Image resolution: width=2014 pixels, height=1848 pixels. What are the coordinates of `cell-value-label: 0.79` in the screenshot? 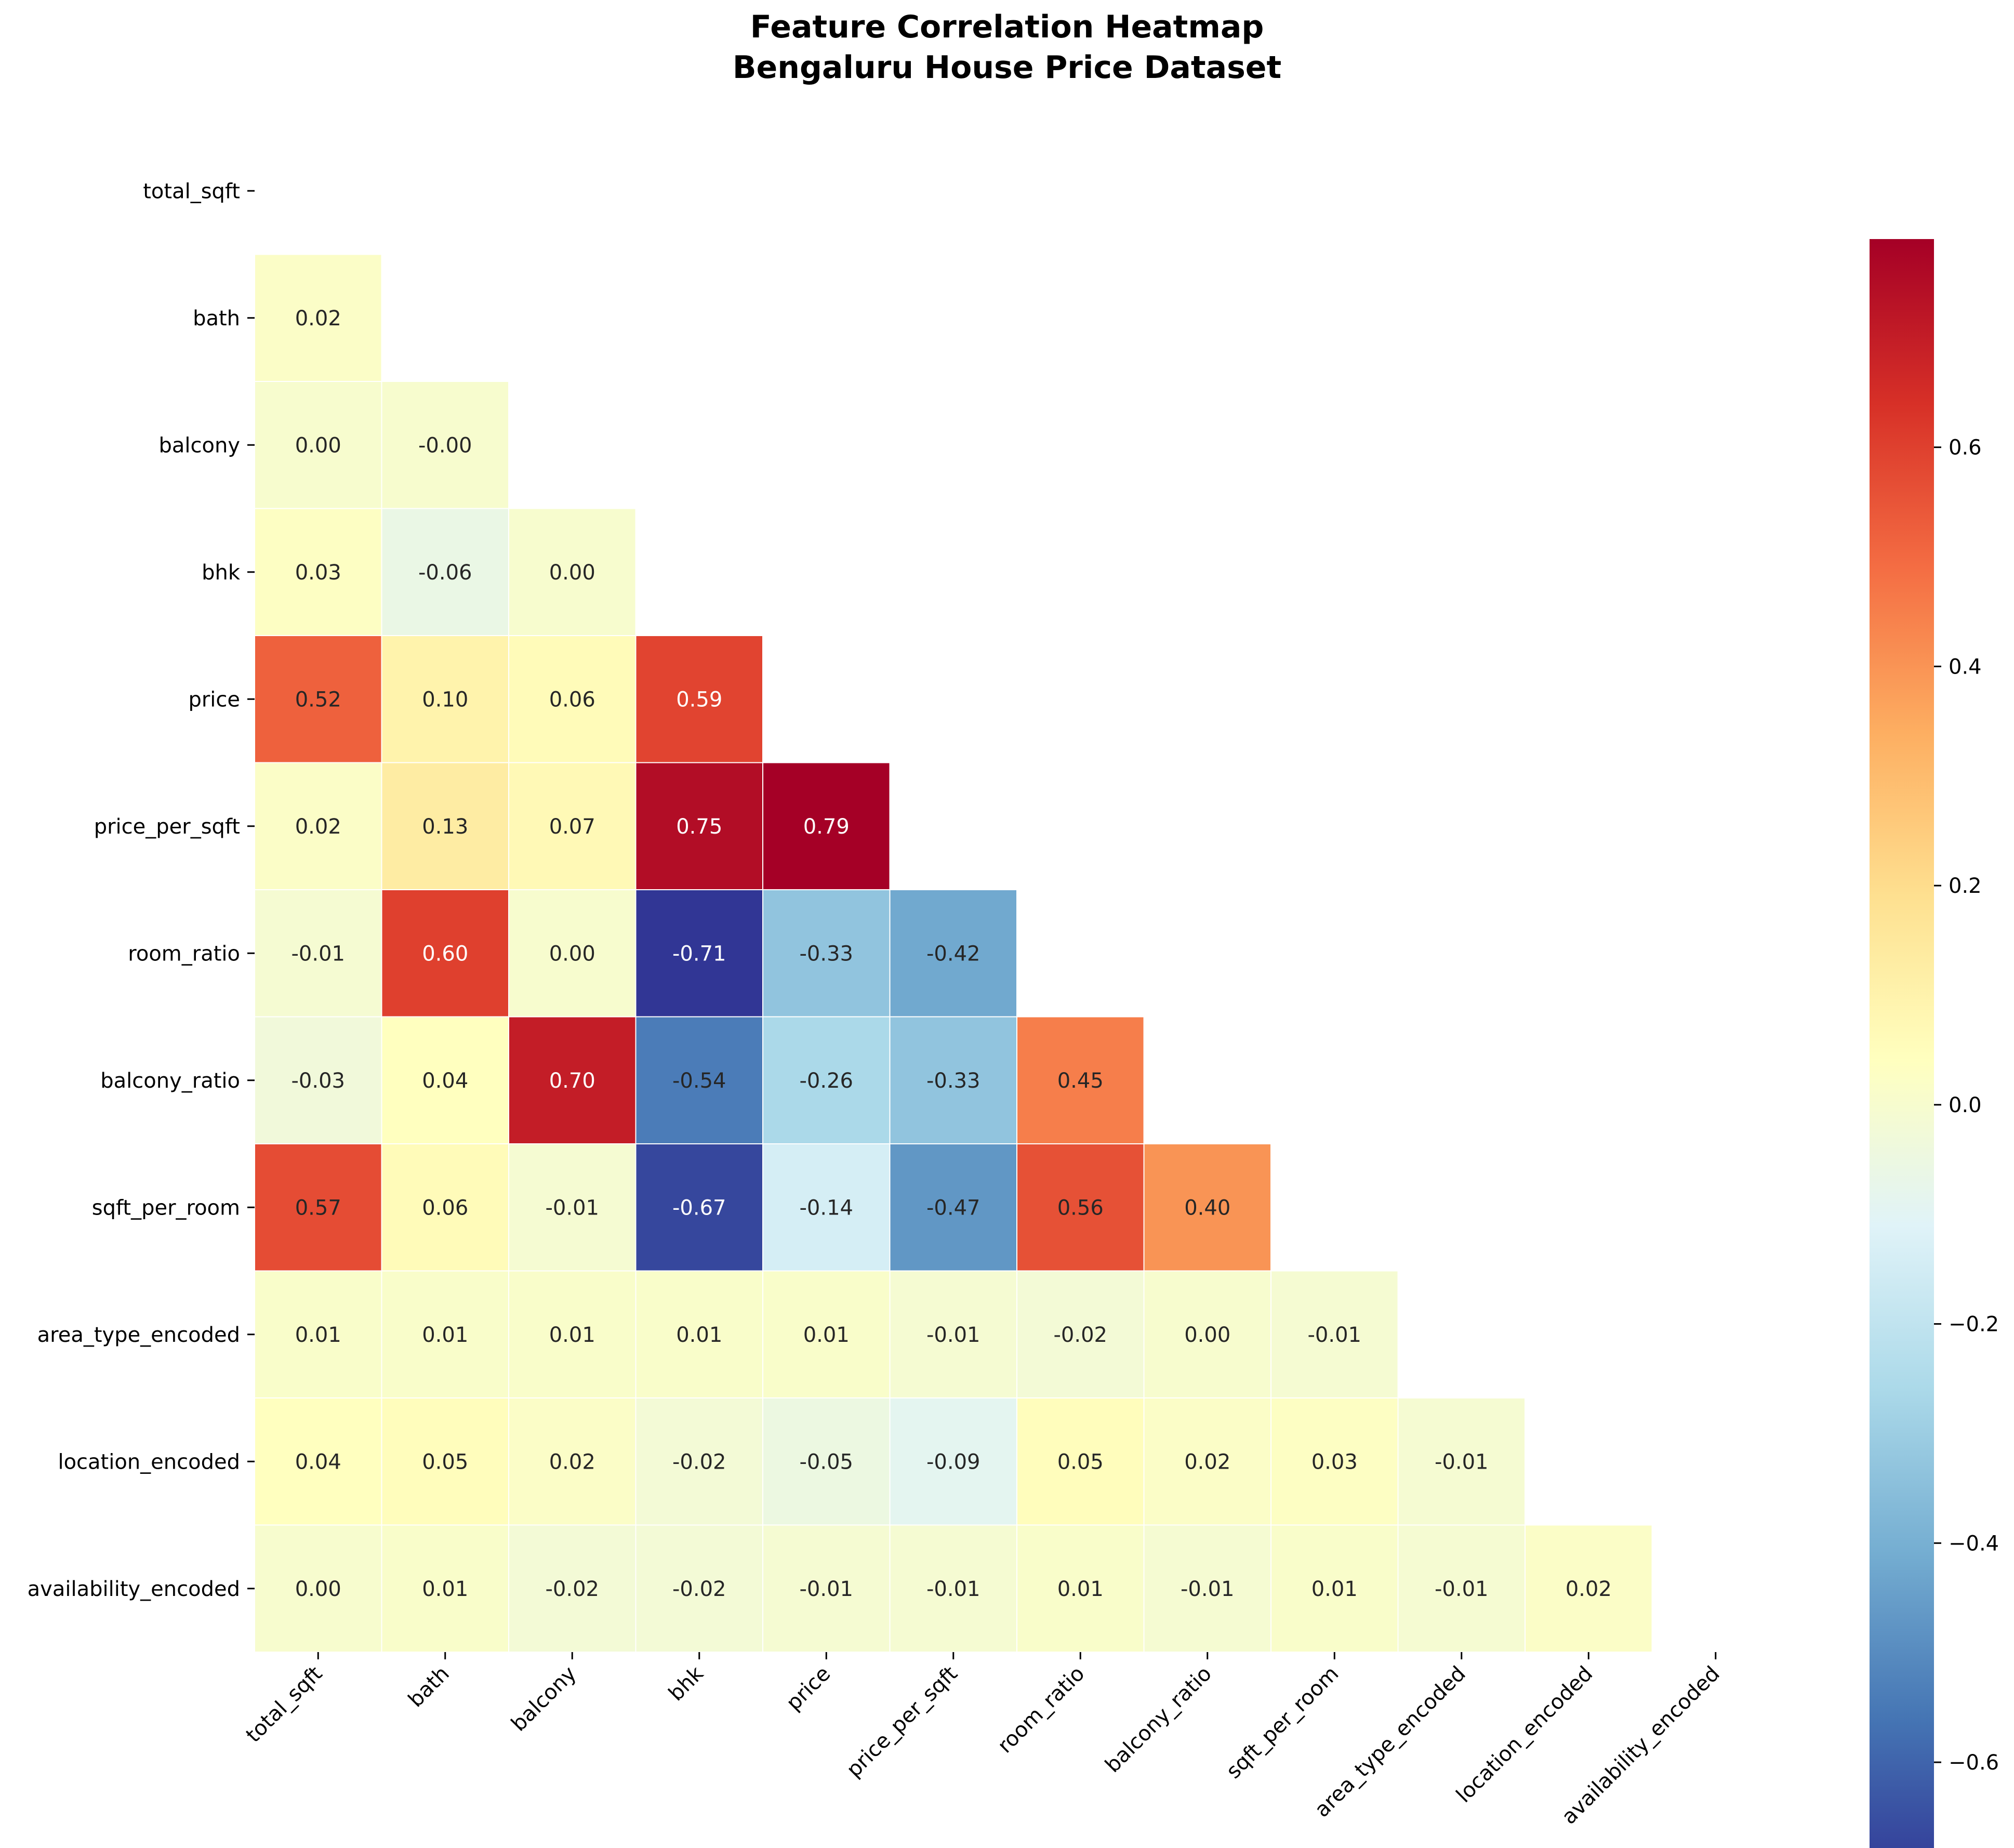 It's located at (827, 827).